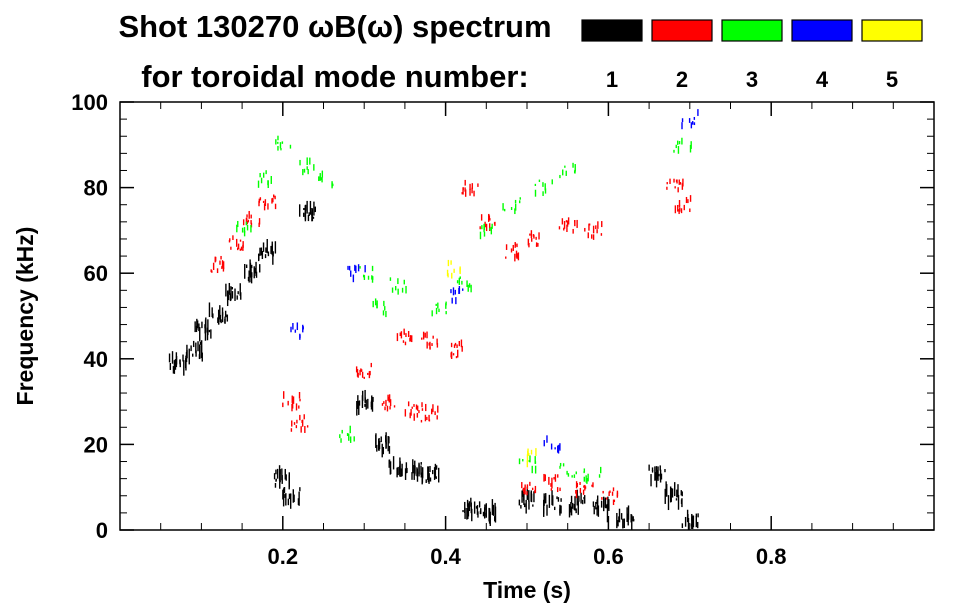  I want to click on y-tick-label: 40, so click(96, 359).